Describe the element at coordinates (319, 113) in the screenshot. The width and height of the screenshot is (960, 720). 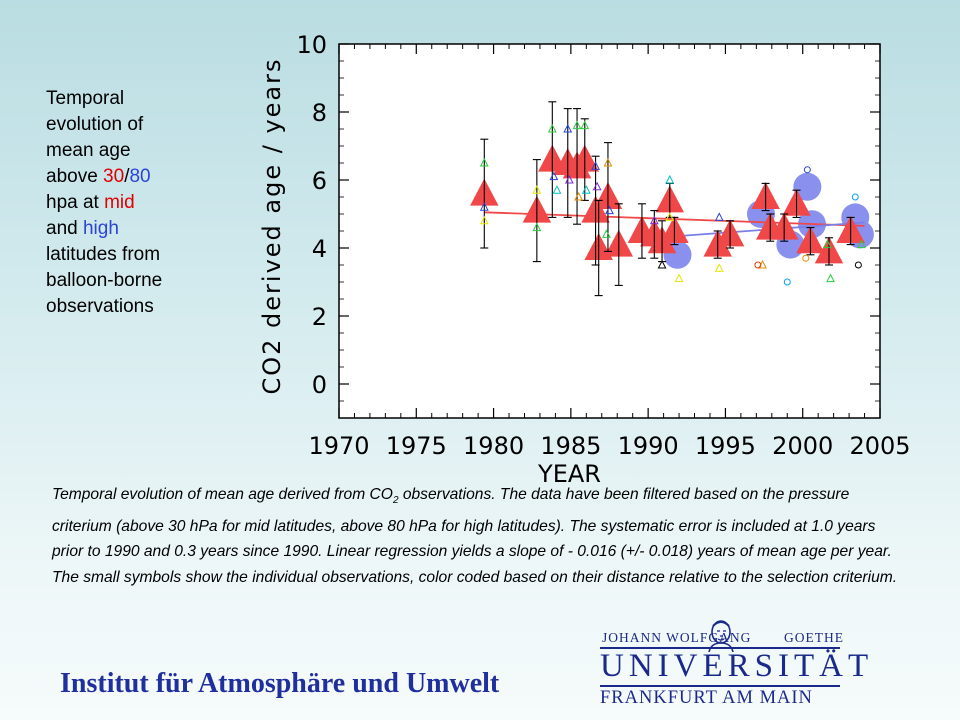
I see `y-tick-label: 8` at that location.